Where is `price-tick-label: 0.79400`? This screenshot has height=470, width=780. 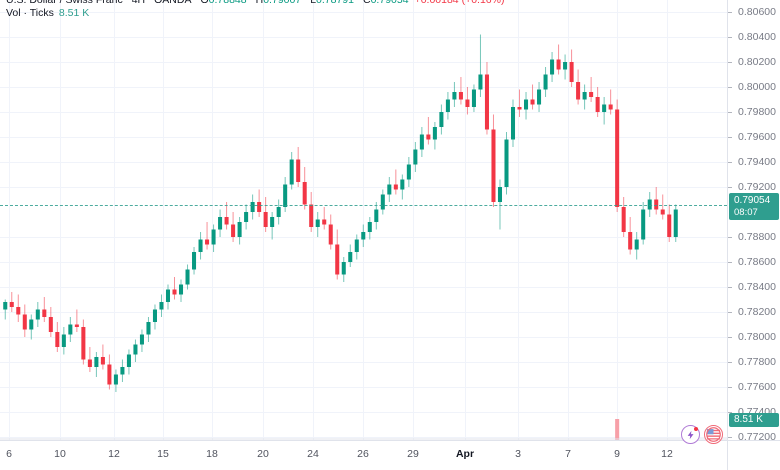
price-tick-label: 0.79400 is located at coordinates (757, 162).